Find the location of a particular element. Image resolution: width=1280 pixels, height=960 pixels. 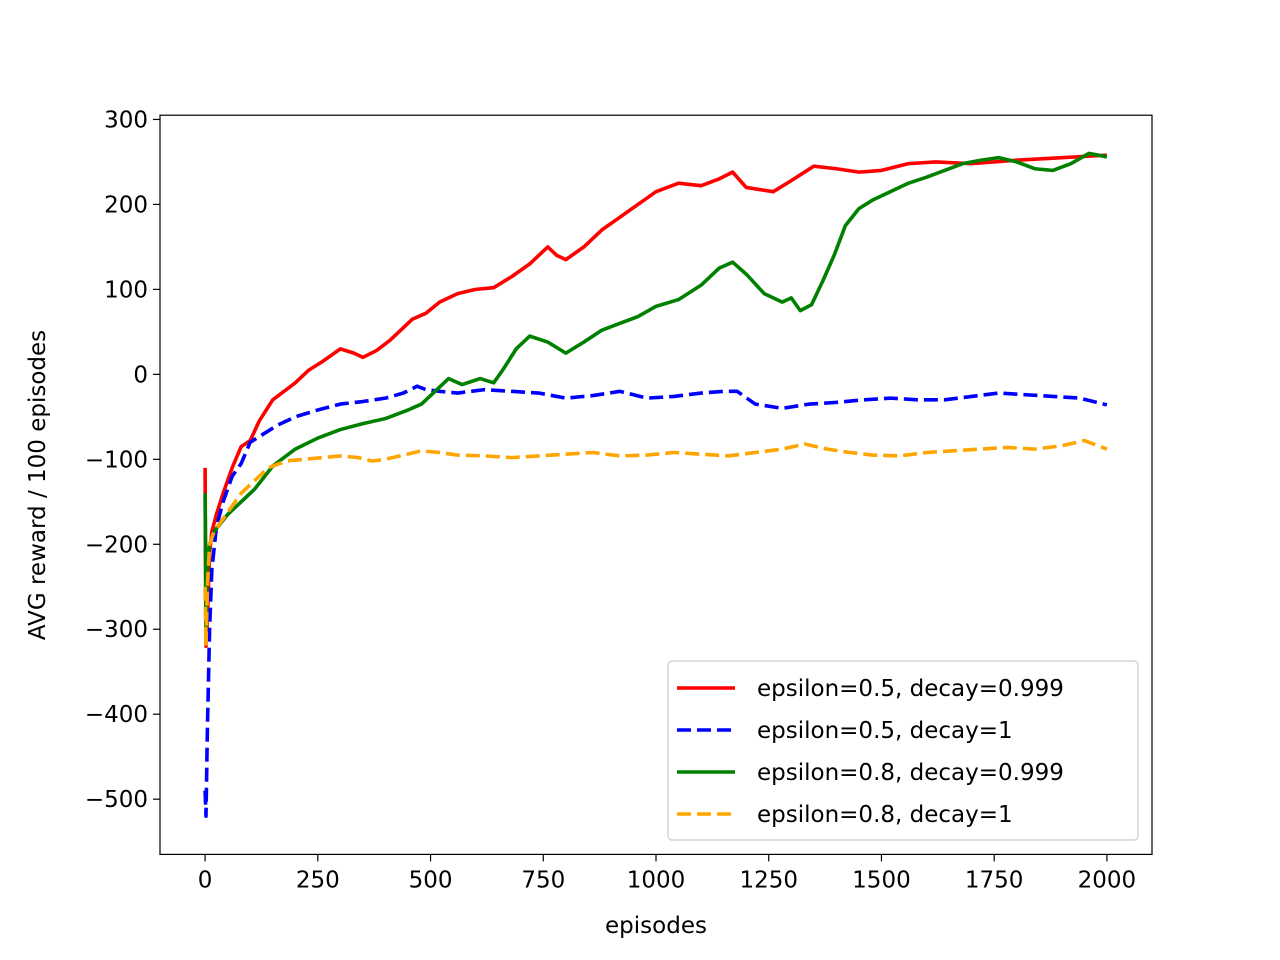

legend-label: epsilon=0.5, decay=0.999 is located at coordinates (910, 689).